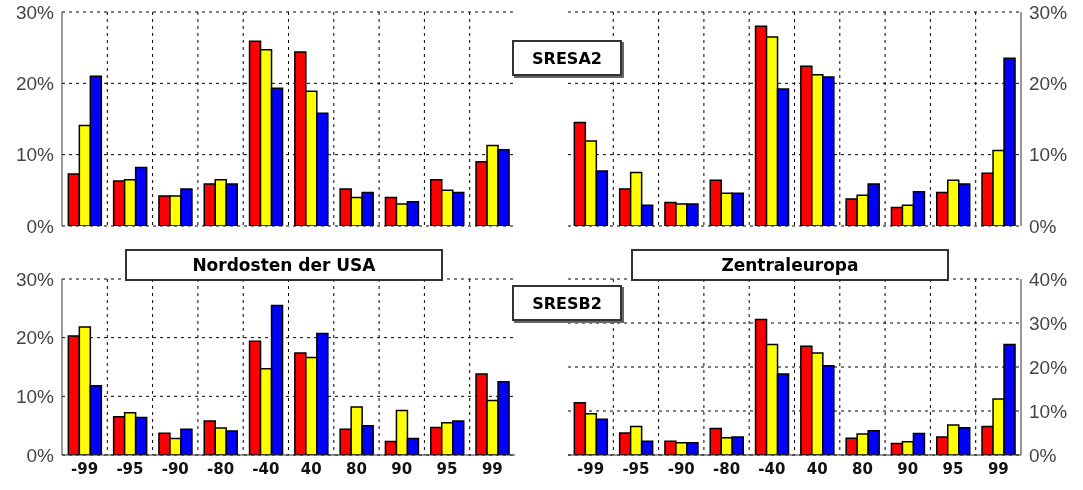  What do you see at coordinates (790, 265) in the screenshot?
I see `title-frame: Zentraleuropa` at bounding box center [790, 265].